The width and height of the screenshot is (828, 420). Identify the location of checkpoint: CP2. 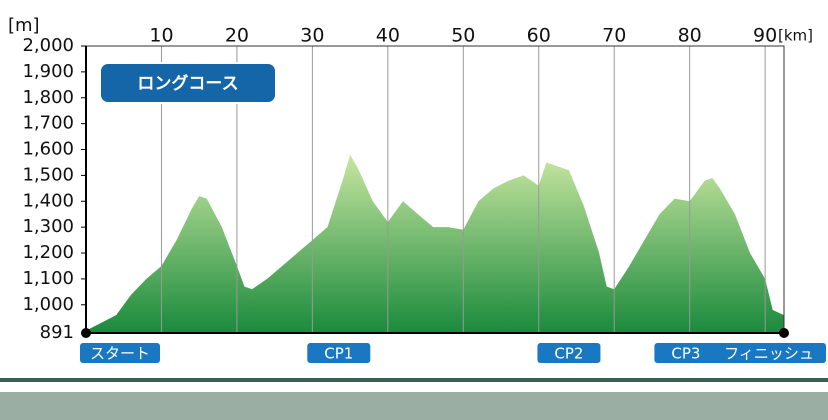
(569, 353).